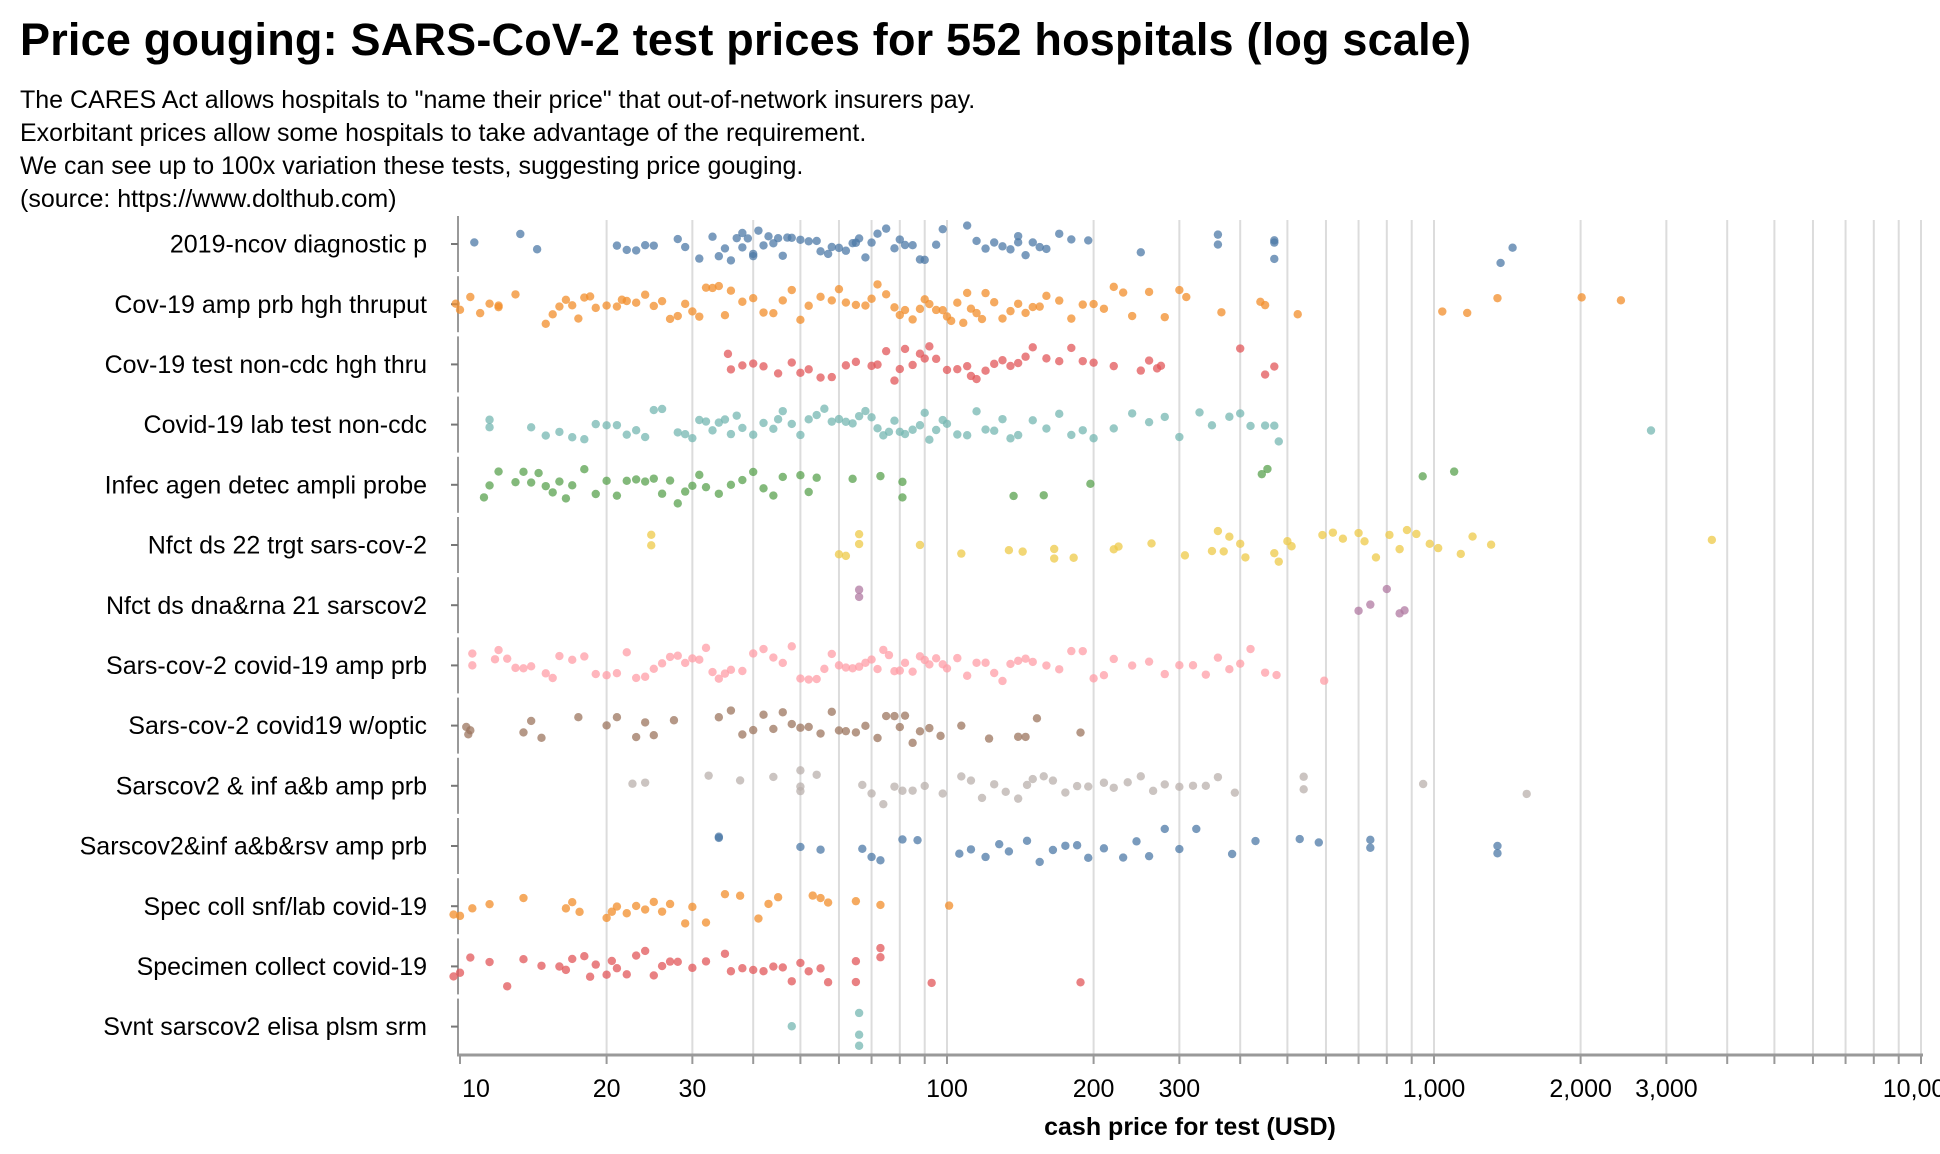 The image size is (1940, 1154). Describe the element at coordinates (266, 606) in the screenshot. I see `row-label: Nfct ds dna&rna 21 sarscov2` at that location.